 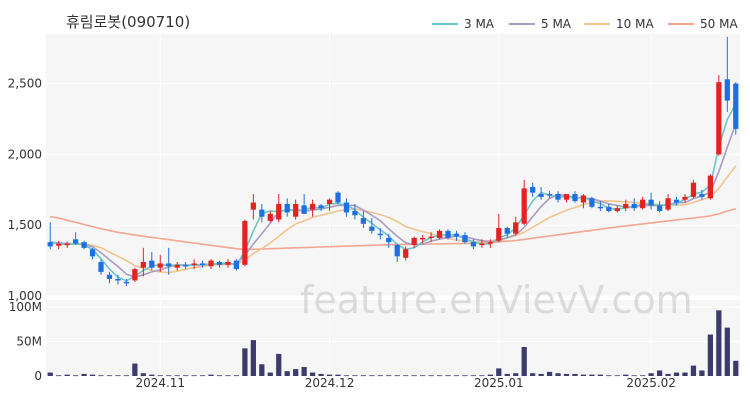 What do you see at coordinates (25, 296) in the screenshot?
I see `price-tick-label: 1,000` at bounding box center [25, 296].